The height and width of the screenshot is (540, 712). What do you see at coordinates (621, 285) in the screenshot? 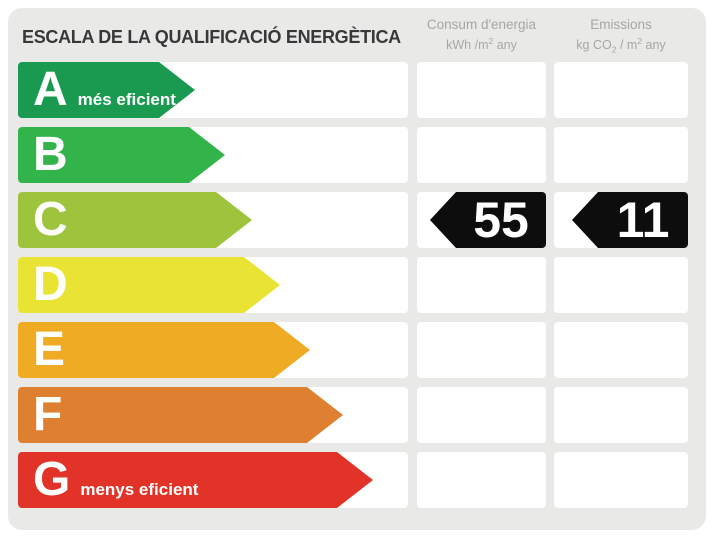
I see `emissions-cell-d` at bounding box center [621, 285].